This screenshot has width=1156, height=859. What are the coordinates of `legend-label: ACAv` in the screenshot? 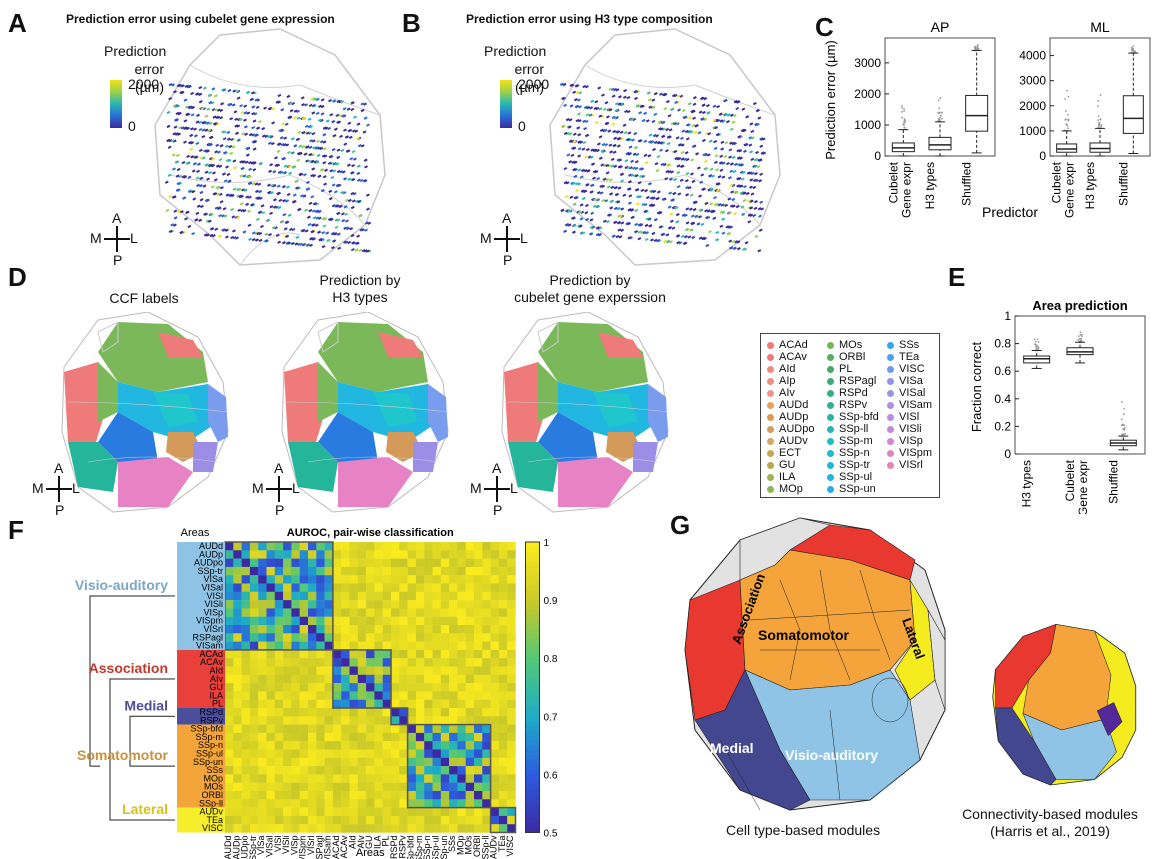 It's located at (793, 357).